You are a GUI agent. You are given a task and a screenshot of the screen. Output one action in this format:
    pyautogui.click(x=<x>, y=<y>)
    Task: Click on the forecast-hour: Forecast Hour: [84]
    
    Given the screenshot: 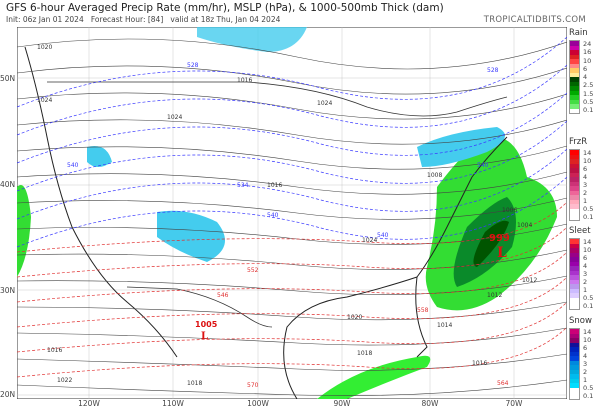 What is the action you would take?
    pyautogui.click(x=127, y=19)
    